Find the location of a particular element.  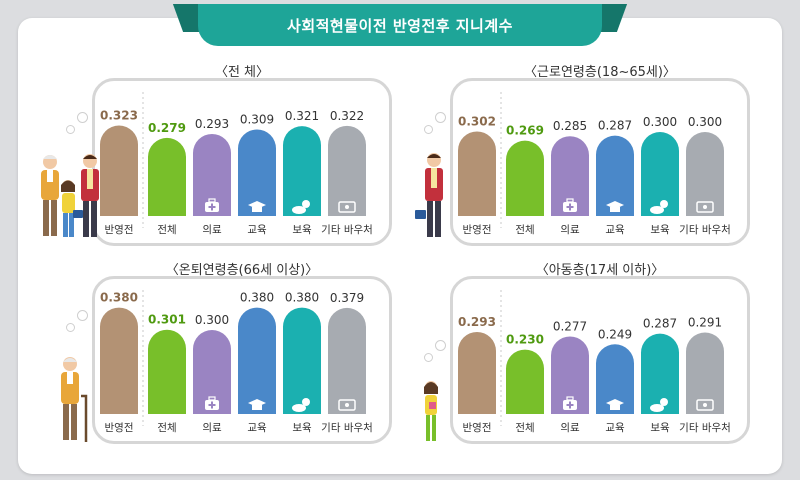

value-label: 0.301 is located at coordinates (167, 320).